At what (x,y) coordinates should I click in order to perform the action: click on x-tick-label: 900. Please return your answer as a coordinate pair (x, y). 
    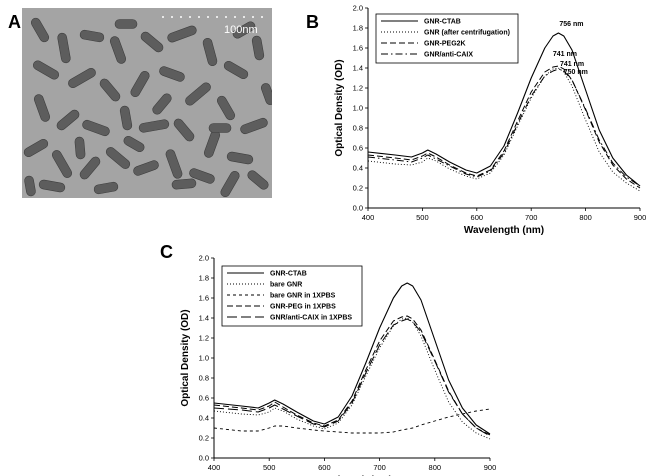
    Looking at the image, I should click on (490, 467).